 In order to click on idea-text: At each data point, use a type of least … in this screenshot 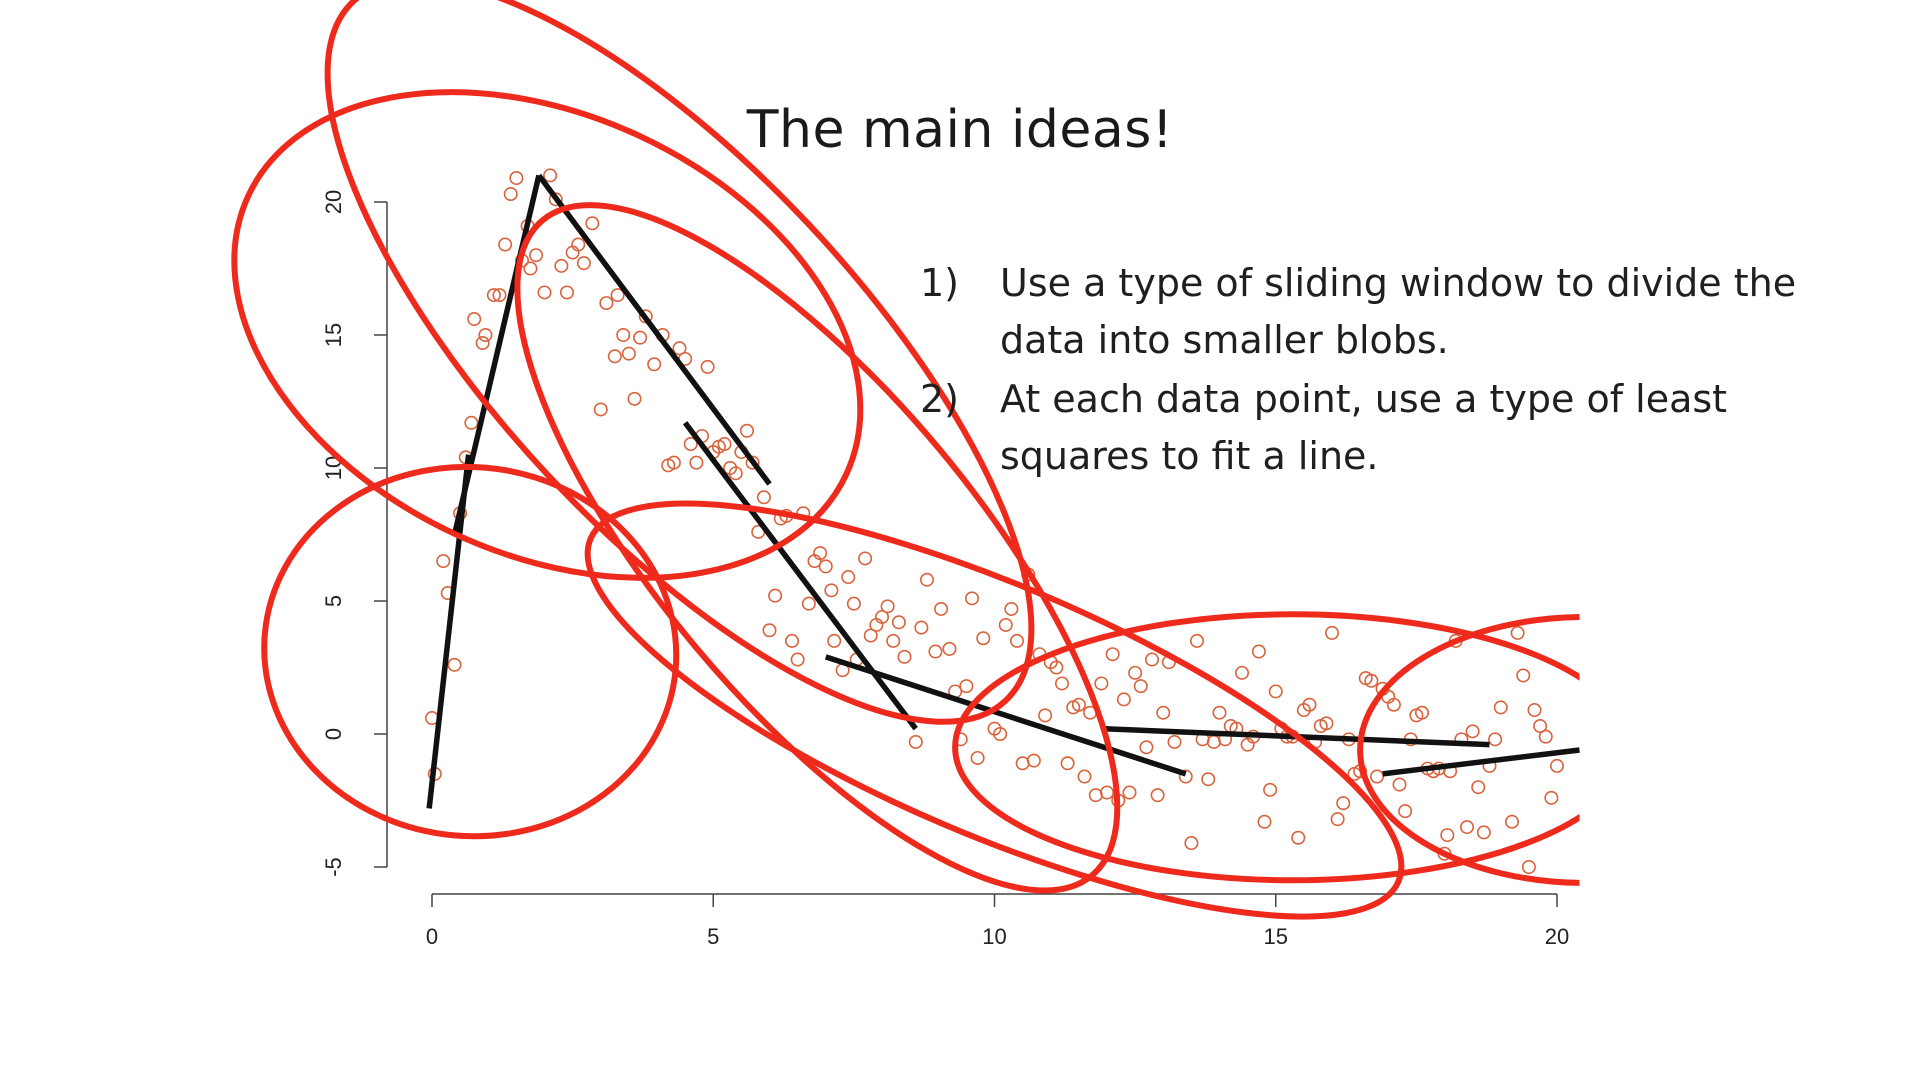, I will do `click(1364, 427)`.